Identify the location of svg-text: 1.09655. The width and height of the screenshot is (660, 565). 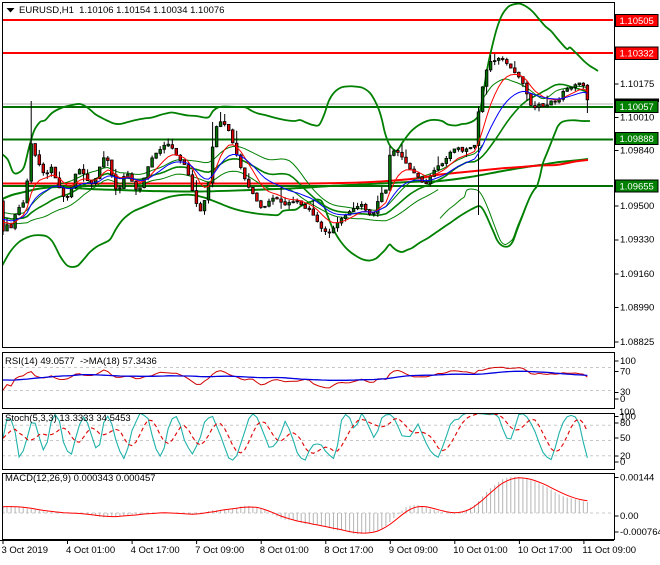
(637, 186).